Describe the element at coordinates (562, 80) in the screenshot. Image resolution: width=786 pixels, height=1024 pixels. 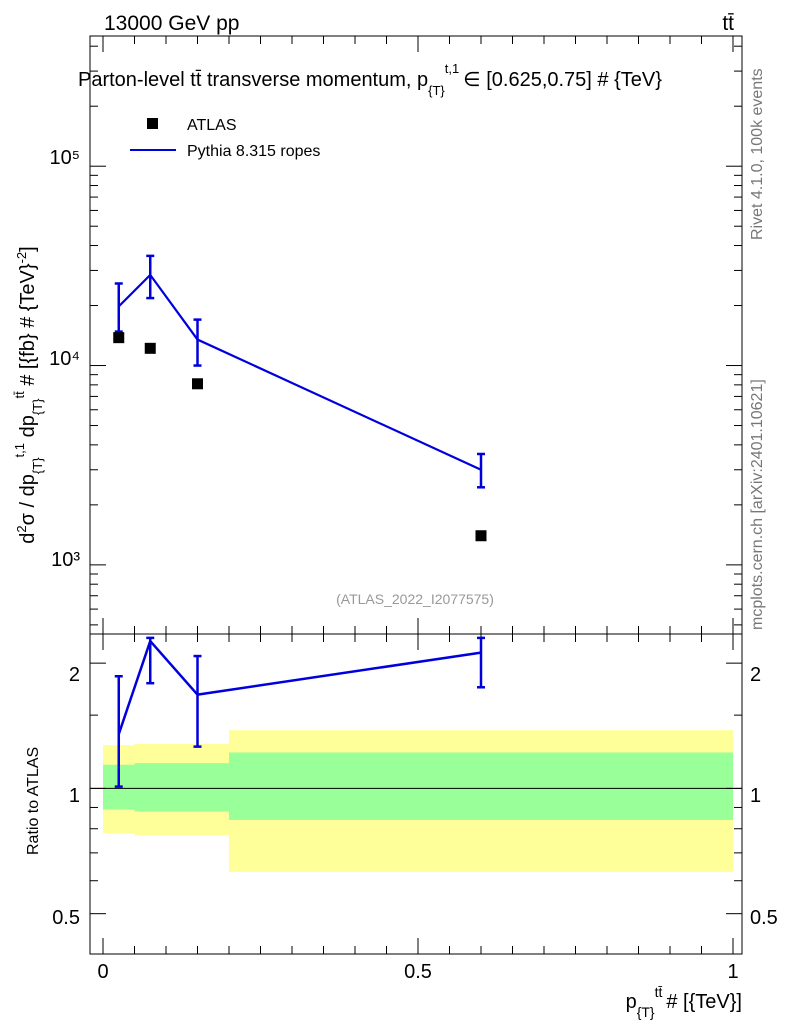
I see `plot-title-rest: ∈ [0.625,0.75] # {TeV}` at that location.